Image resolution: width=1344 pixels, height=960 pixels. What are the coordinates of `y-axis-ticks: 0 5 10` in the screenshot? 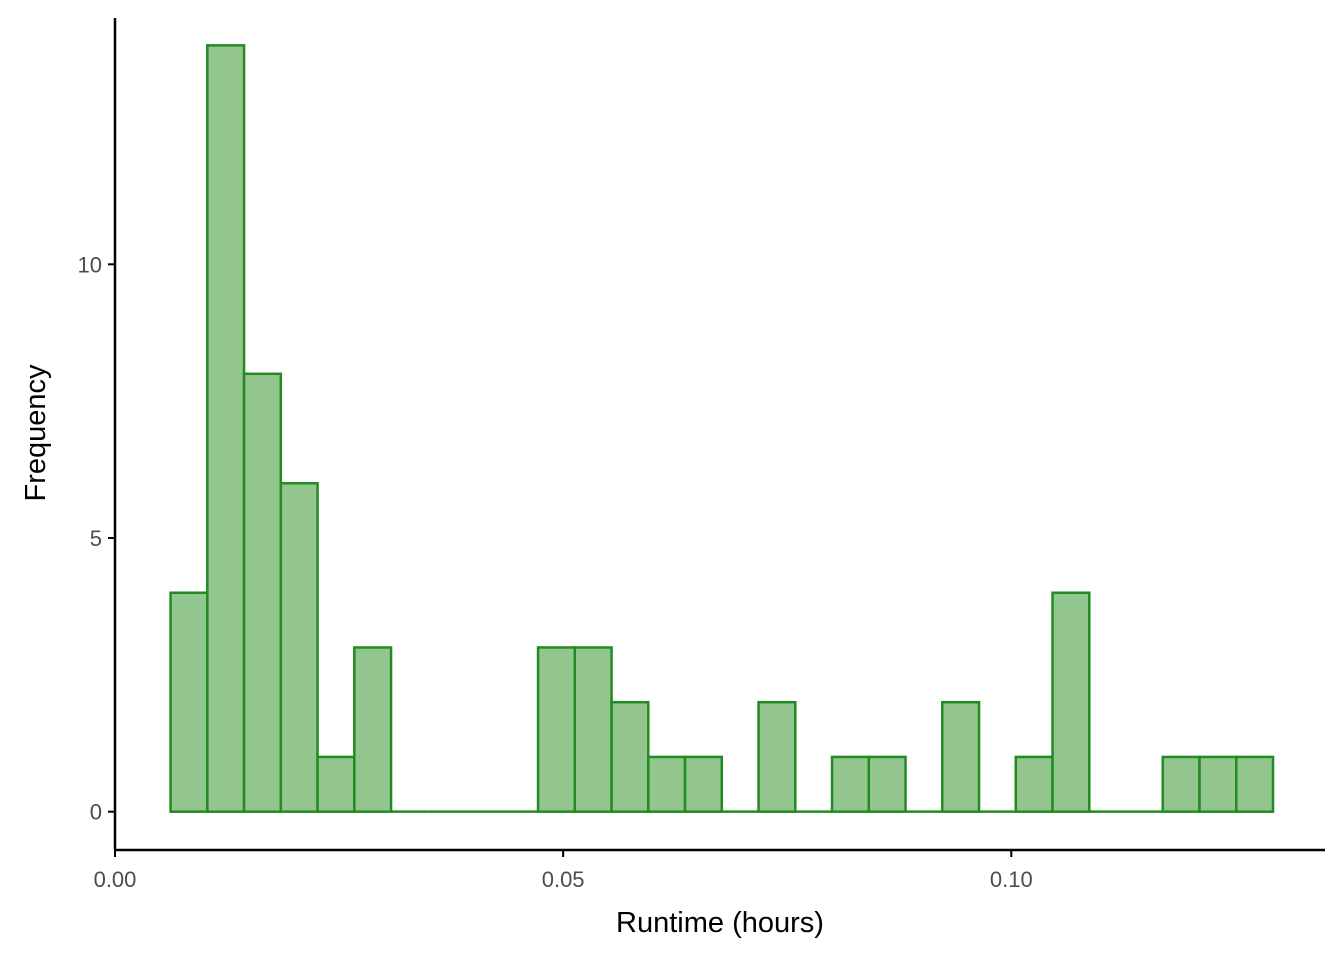 It's located at (96, 538).